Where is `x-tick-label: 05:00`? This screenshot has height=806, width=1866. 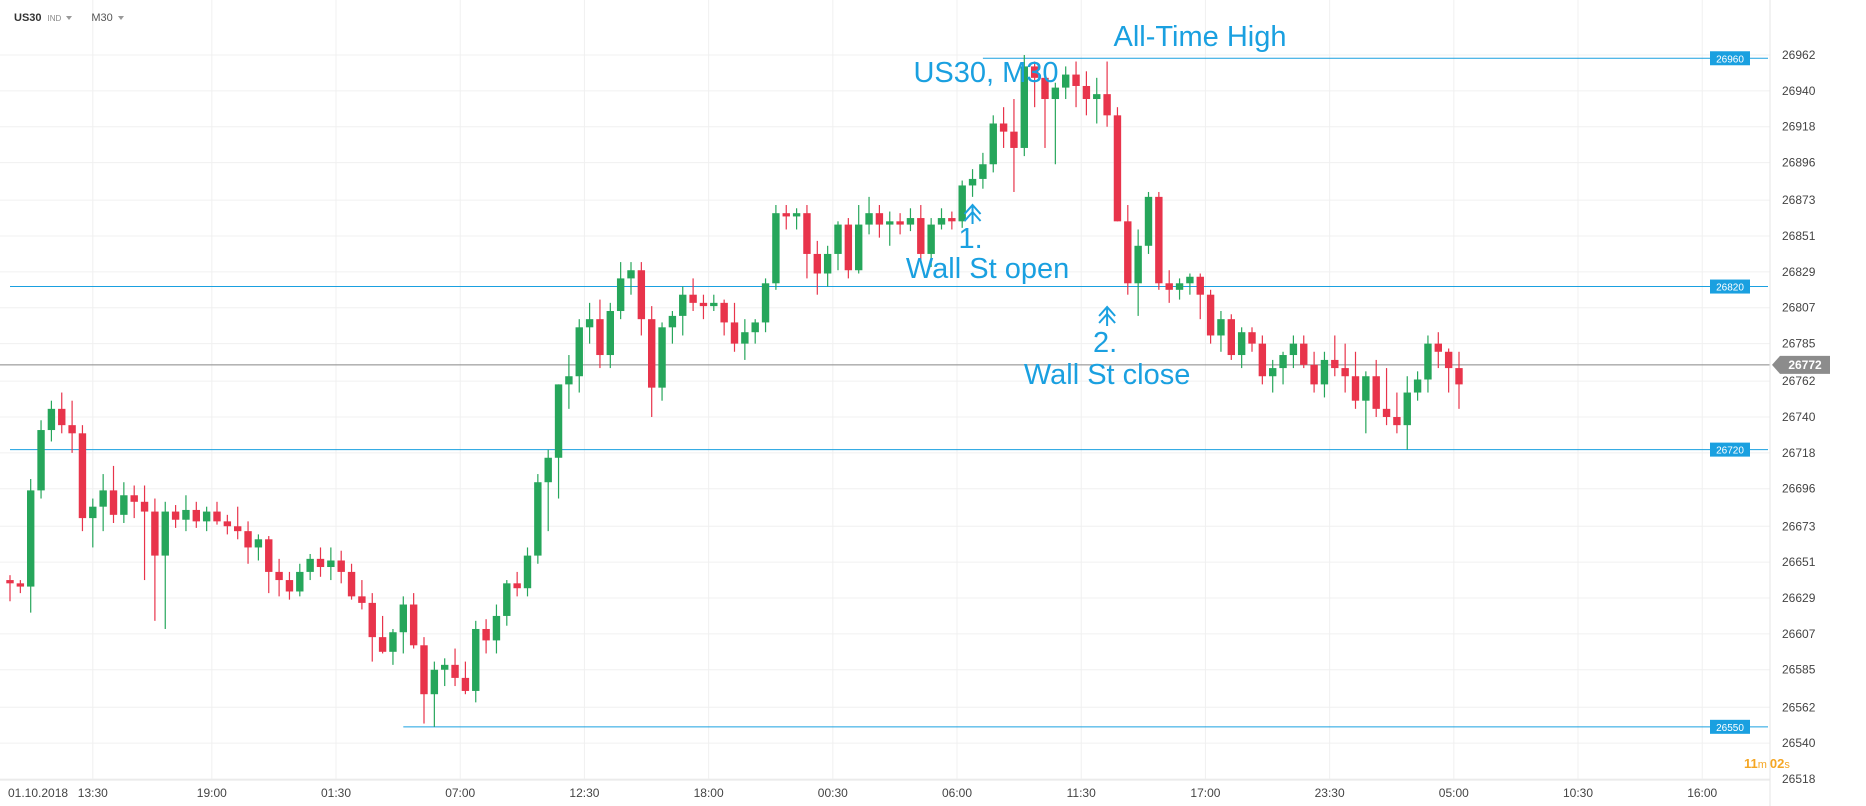
x-tick-label: 05:00 is located at coordinates (1454, 793).